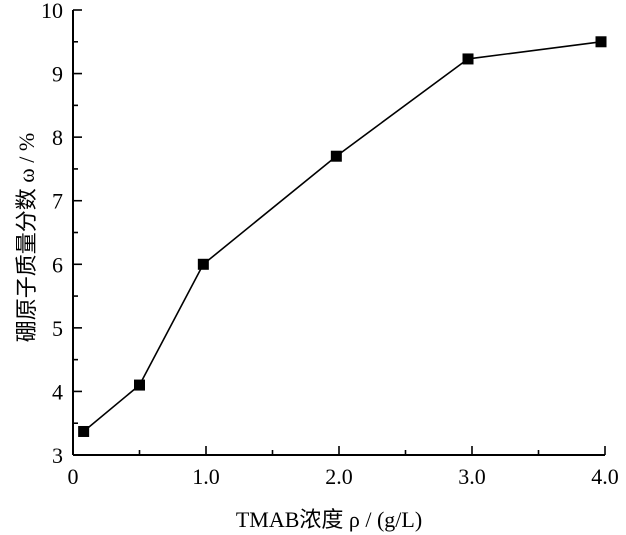 This screenshot has height=535, width=626. What do you see at coordinates (57, 137) in the screenshot?
I see `y-tick-label: 8` at bounding box center [57, 137].